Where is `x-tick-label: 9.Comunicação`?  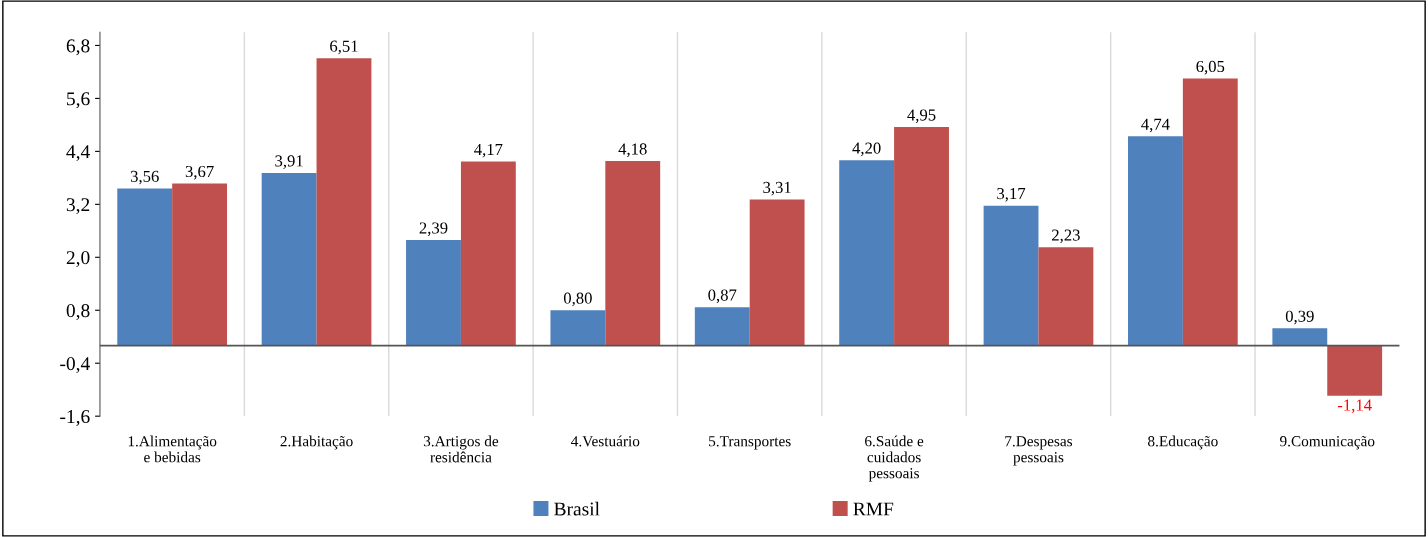
x-tick-label: 9.Comunicação is located at coordinates (1327, 442).